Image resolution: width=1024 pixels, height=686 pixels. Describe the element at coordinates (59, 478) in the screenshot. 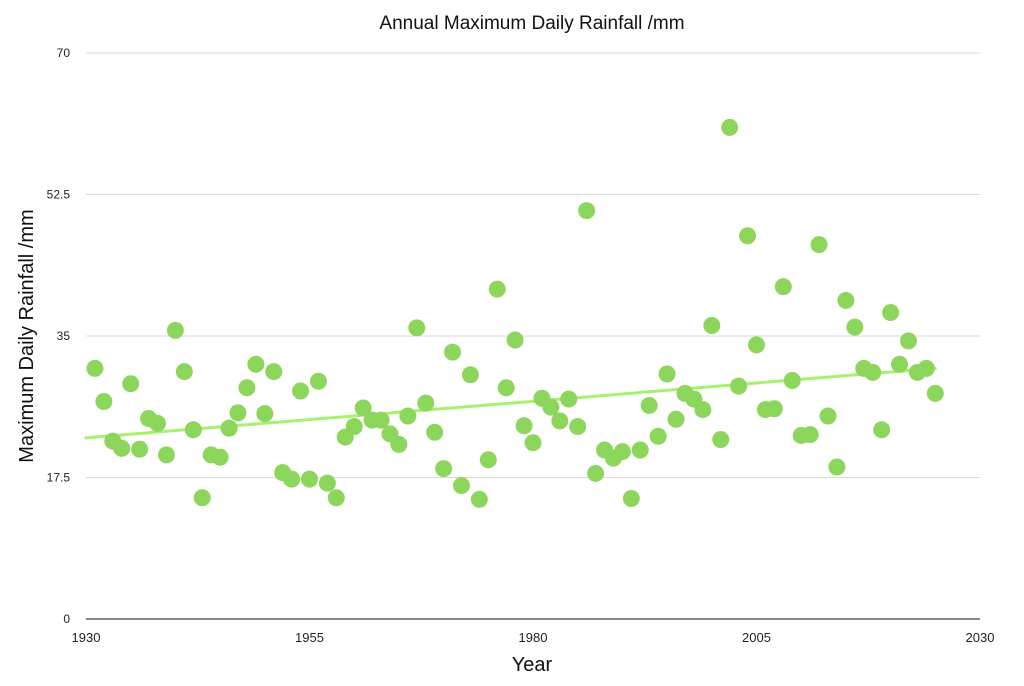

I see `y-tick-label: 17.5` at that location.